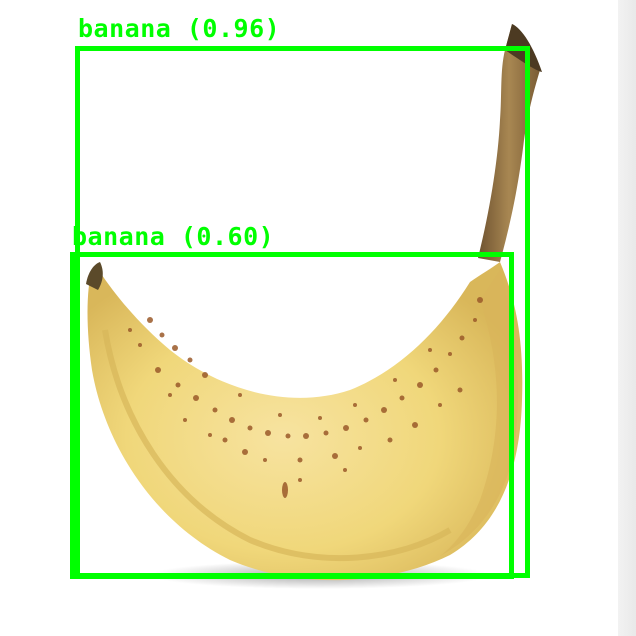  Describe the element at coordinates (179, 28) in the screenshot. I see `detection-label-1: banana (0.96)` at that location.